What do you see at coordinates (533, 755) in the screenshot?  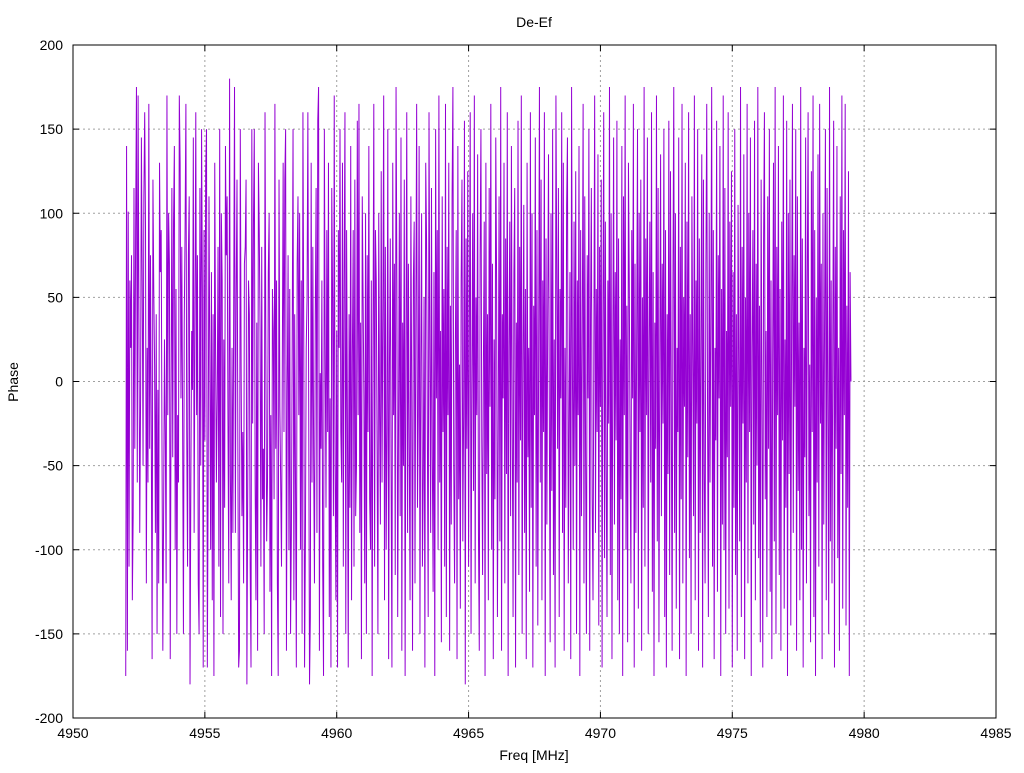 I see `x-axis-label: Freq [MHz]` at bounding box center [533, 755].